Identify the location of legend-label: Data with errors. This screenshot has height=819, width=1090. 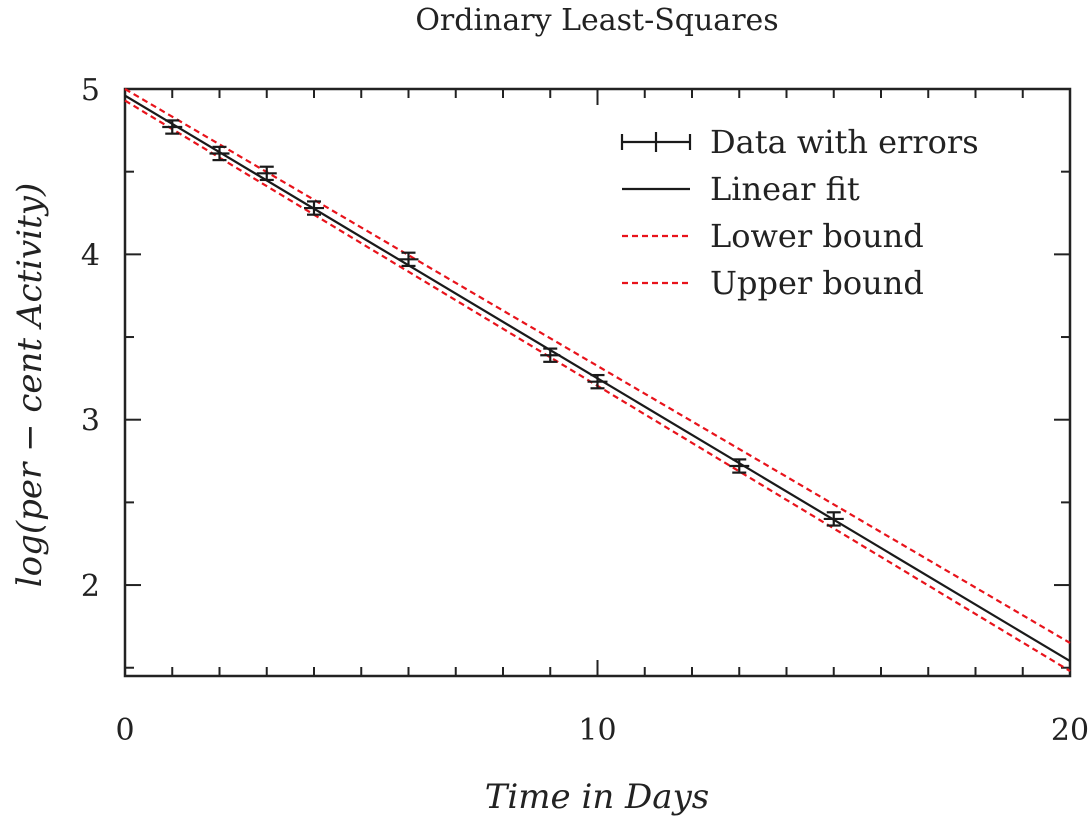
(844, 142).